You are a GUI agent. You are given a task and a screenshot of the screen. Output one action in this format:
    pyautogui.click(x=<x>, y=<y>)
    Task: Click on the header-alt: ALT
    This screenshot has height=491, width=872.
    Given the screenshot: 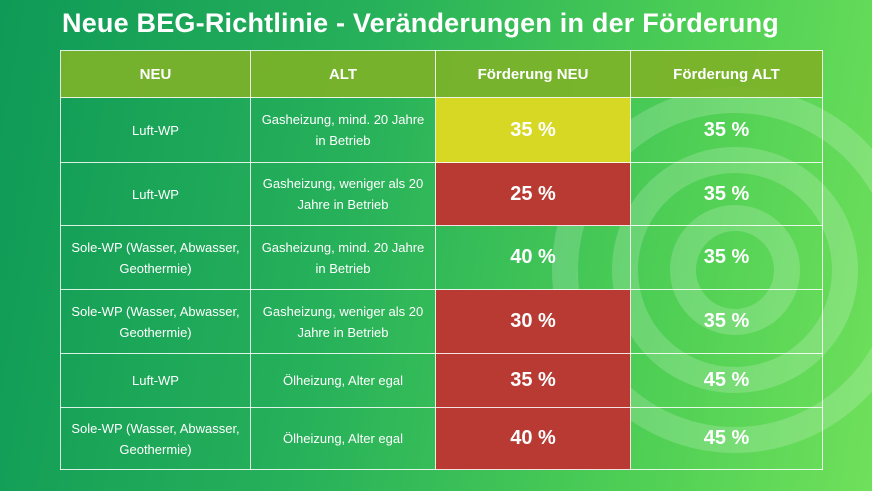 What is the action you would take?
    pyautogui.click(x=343, y=74)
    